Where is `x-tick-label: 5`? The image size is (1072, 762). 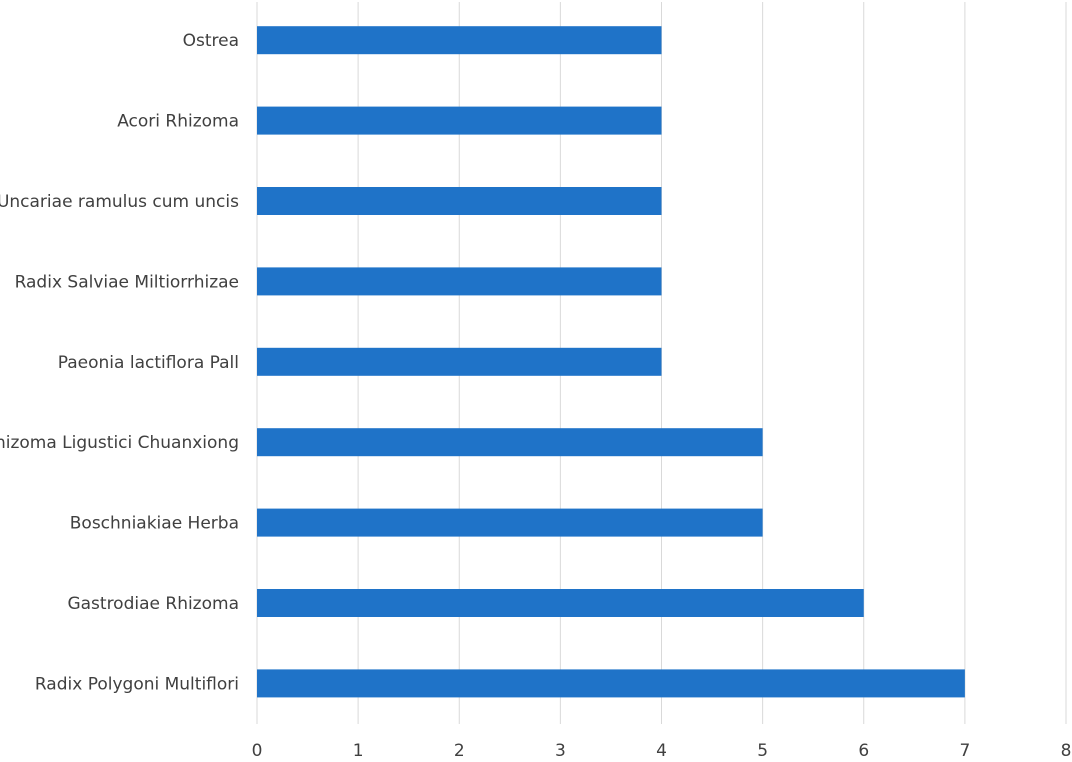 x-tick-label: 5 is located at coordinates (762, 749).